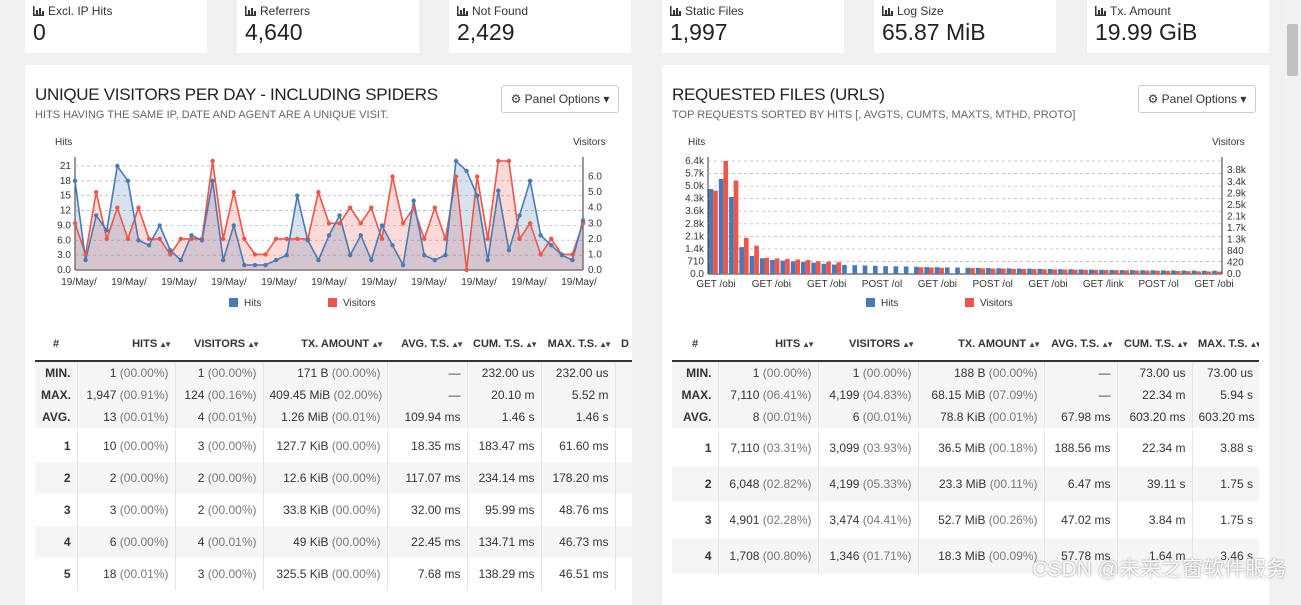 The height and width of the screenshot is (605, 1301). What do you see at coordinates (506, 478) in the screenshot?
I see `cell-value: 234.14 ms` at bounding box center [506, 478].